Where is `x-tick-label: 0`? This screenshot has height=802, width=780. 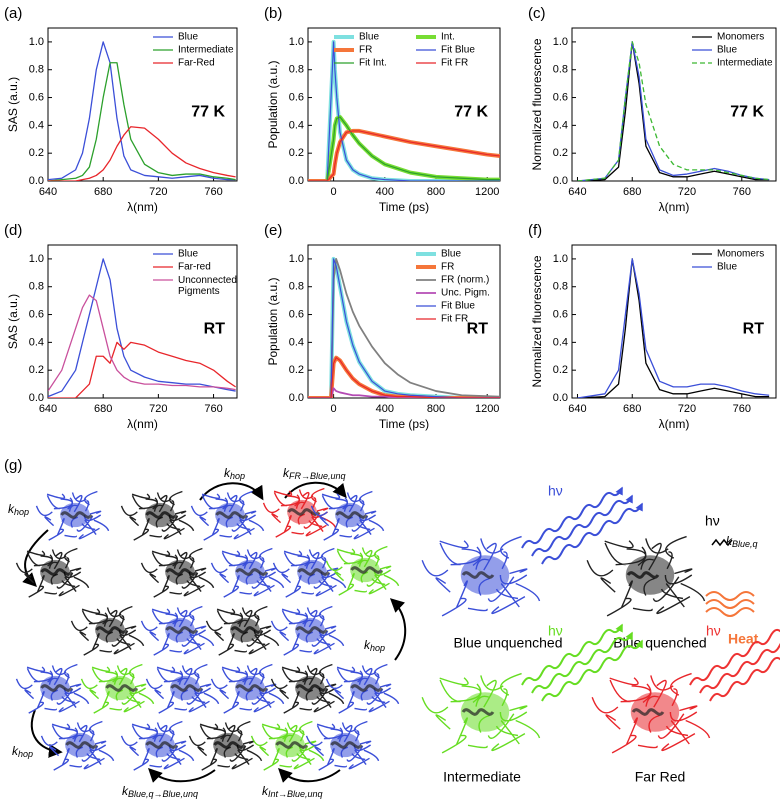
x-tick-label: 0 is located at coordinates (334, 192).